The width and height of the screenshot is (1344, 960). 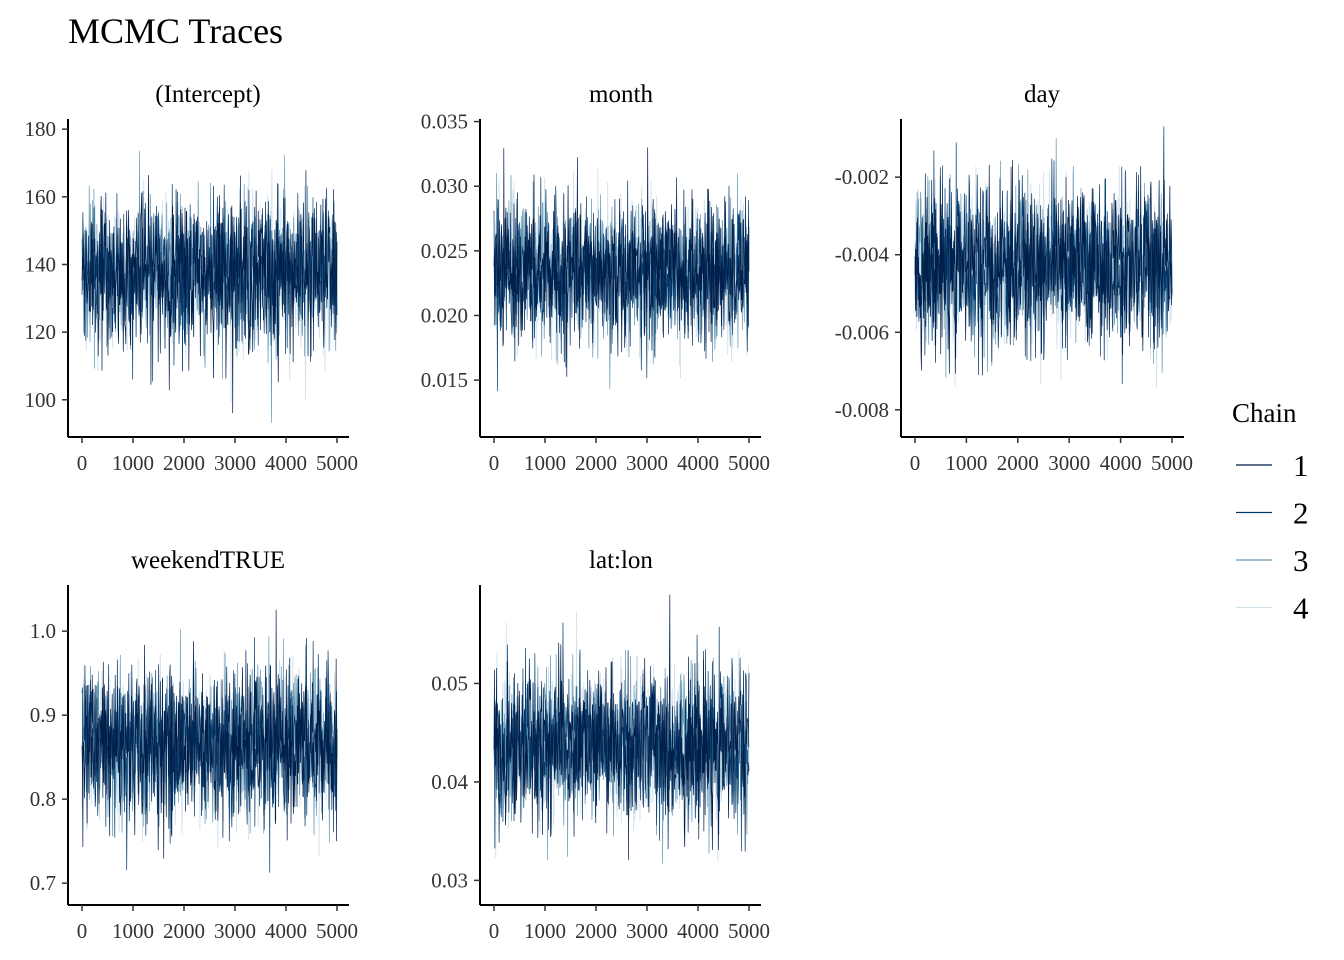 What do you see at coordinates (43, 715) in the screenshot?
I see `y-tick-label: 0.9` at bounding box center [43, 715].